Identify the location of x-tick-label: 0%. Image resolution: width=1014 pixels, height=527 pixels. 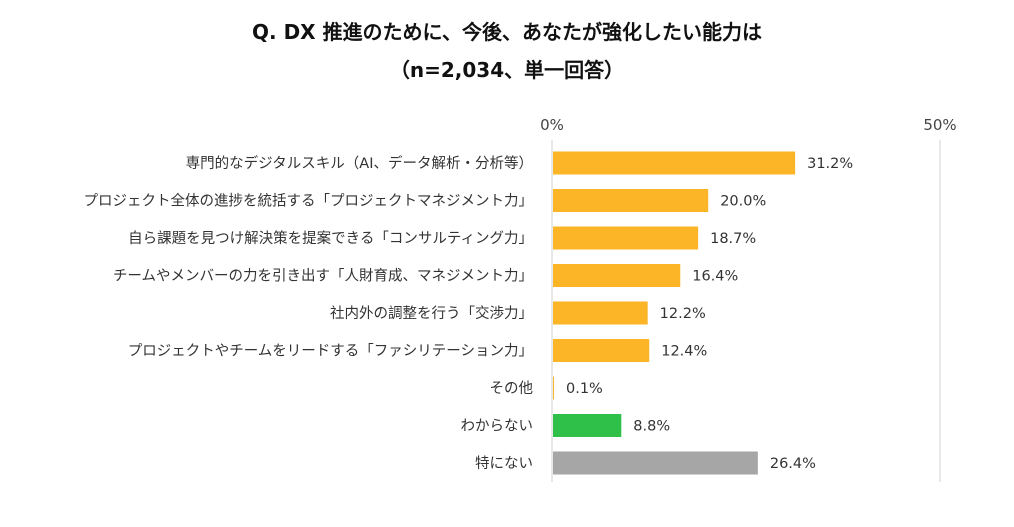
(552, 125).